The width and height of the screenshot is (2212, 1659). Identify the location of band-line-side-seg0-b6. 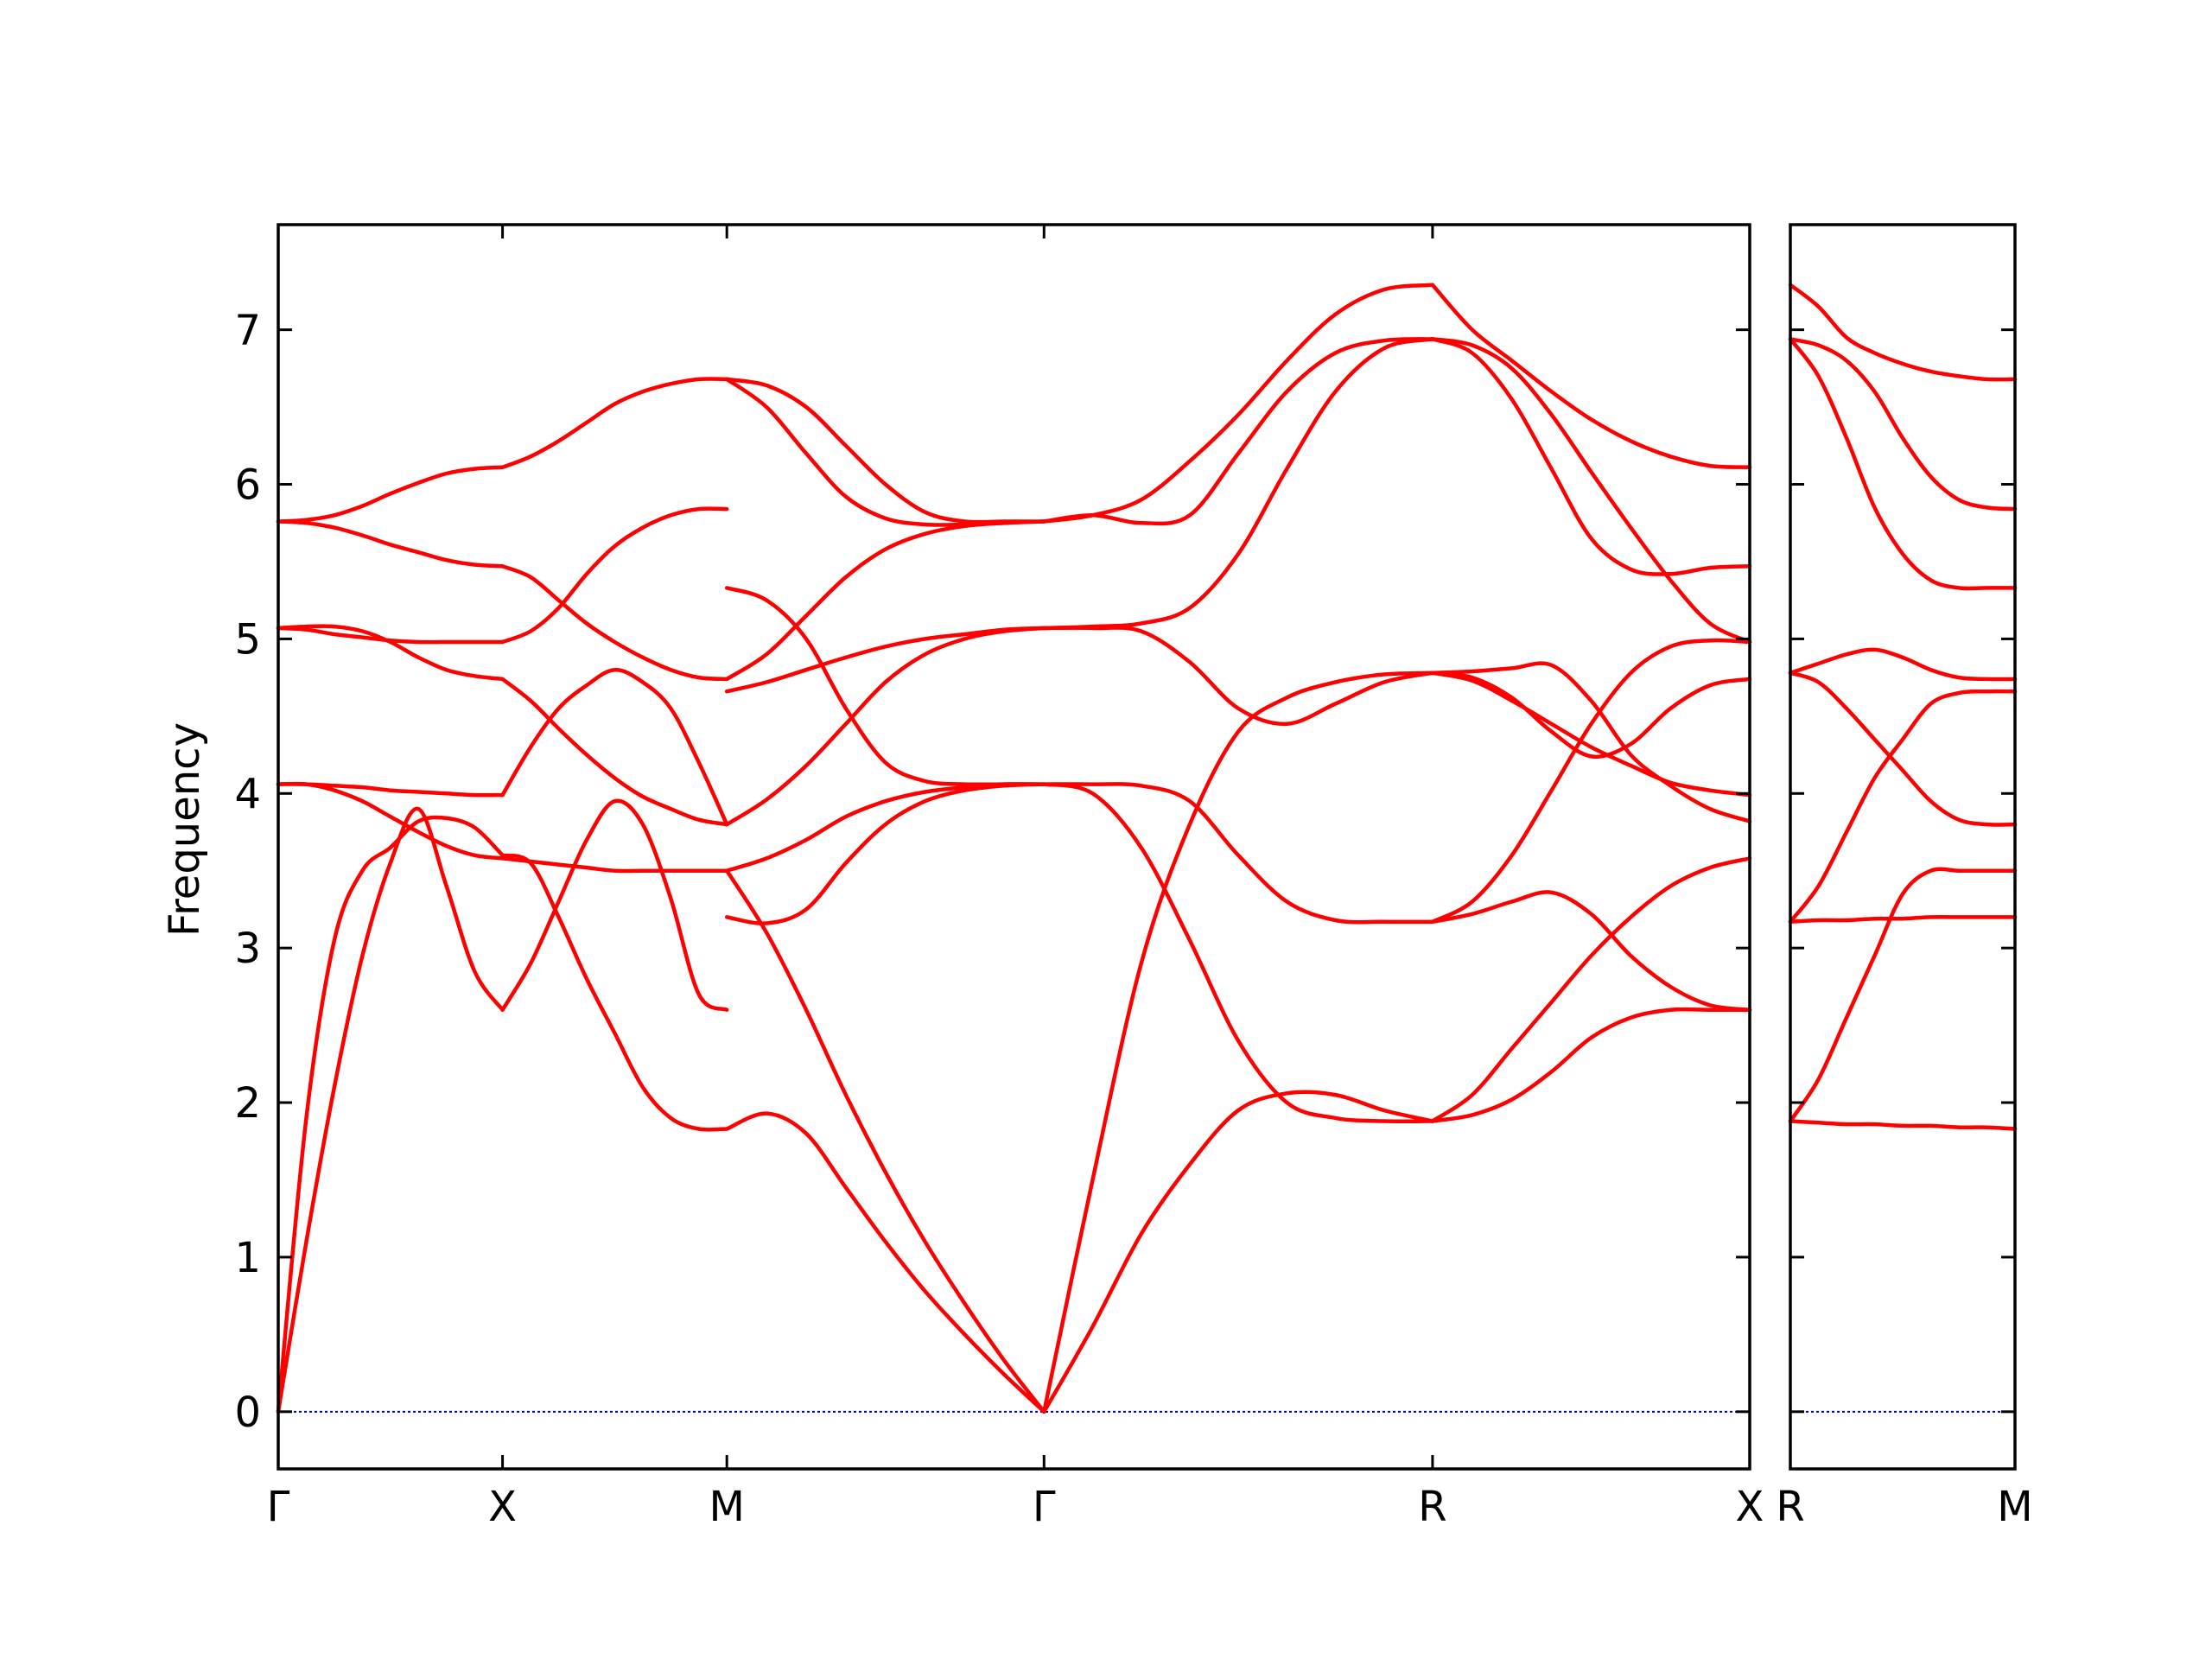
(1903, 464).